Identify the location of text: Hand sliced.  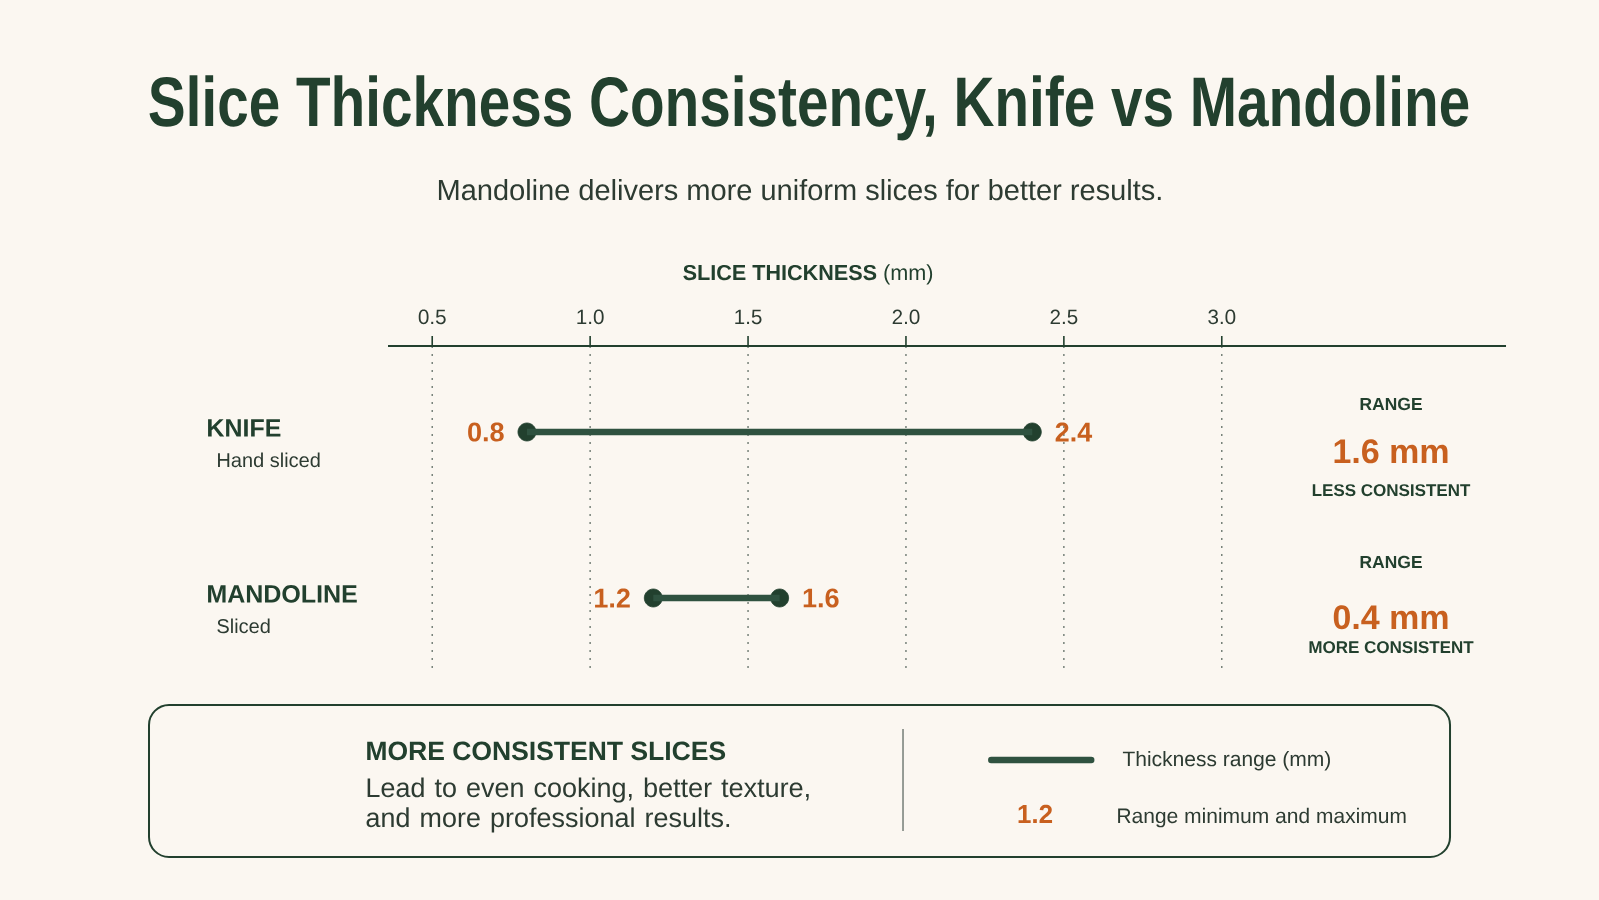
(269, 460).